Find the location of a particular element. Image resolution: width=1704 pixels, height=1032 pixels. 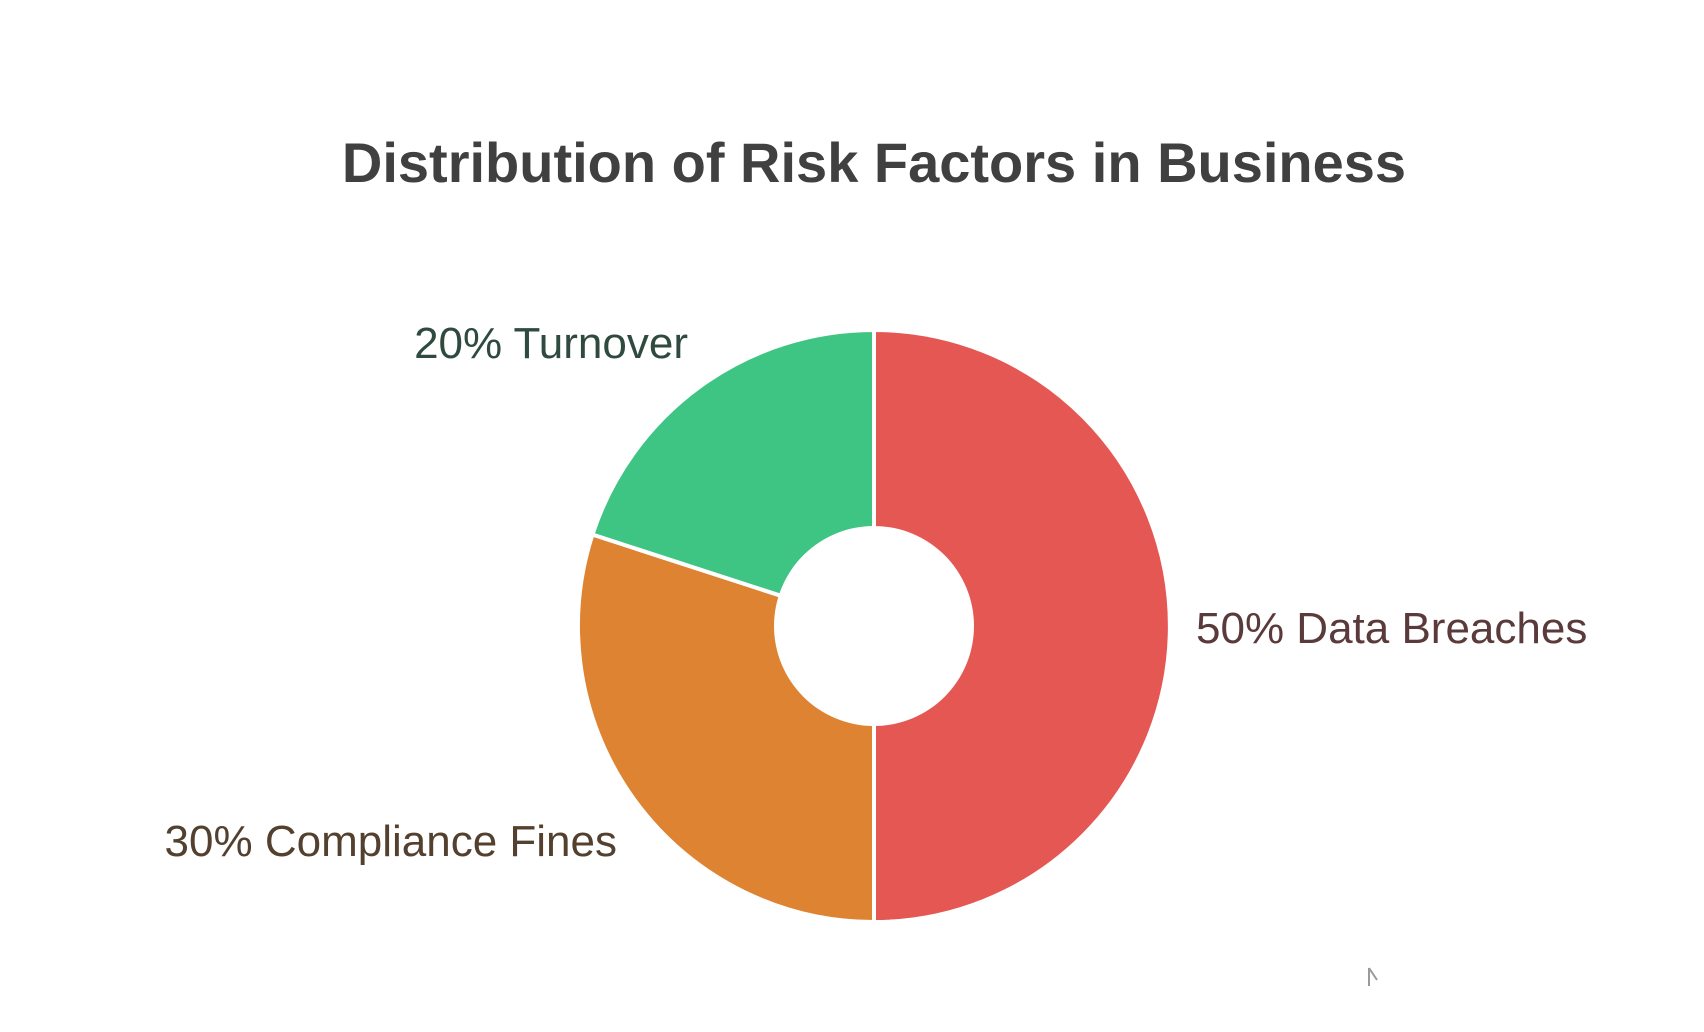

donut-hole is located at coordinates (874, 626).